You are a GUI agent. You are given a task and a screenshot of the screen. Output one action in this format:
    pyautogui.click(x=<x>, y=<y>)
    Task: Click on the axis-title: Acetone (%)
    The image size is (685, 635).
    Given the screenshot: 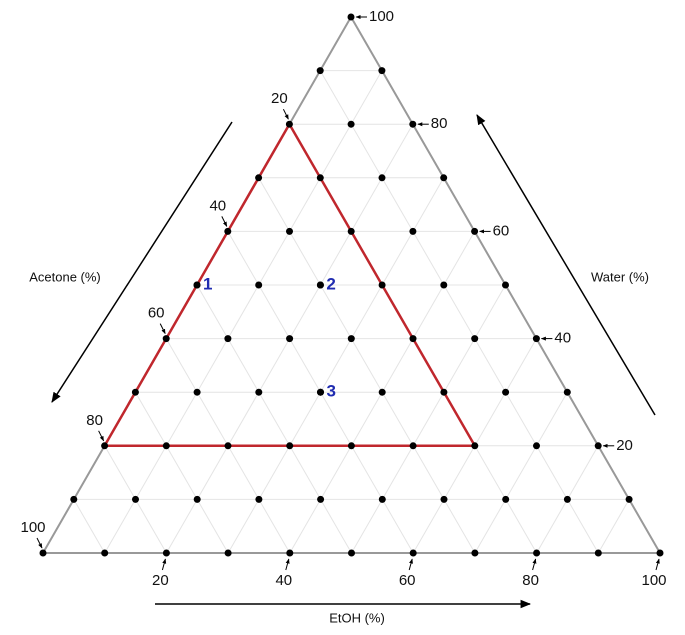 What is the action you would take?
    pyautogui.click(x=65, y=276)
    